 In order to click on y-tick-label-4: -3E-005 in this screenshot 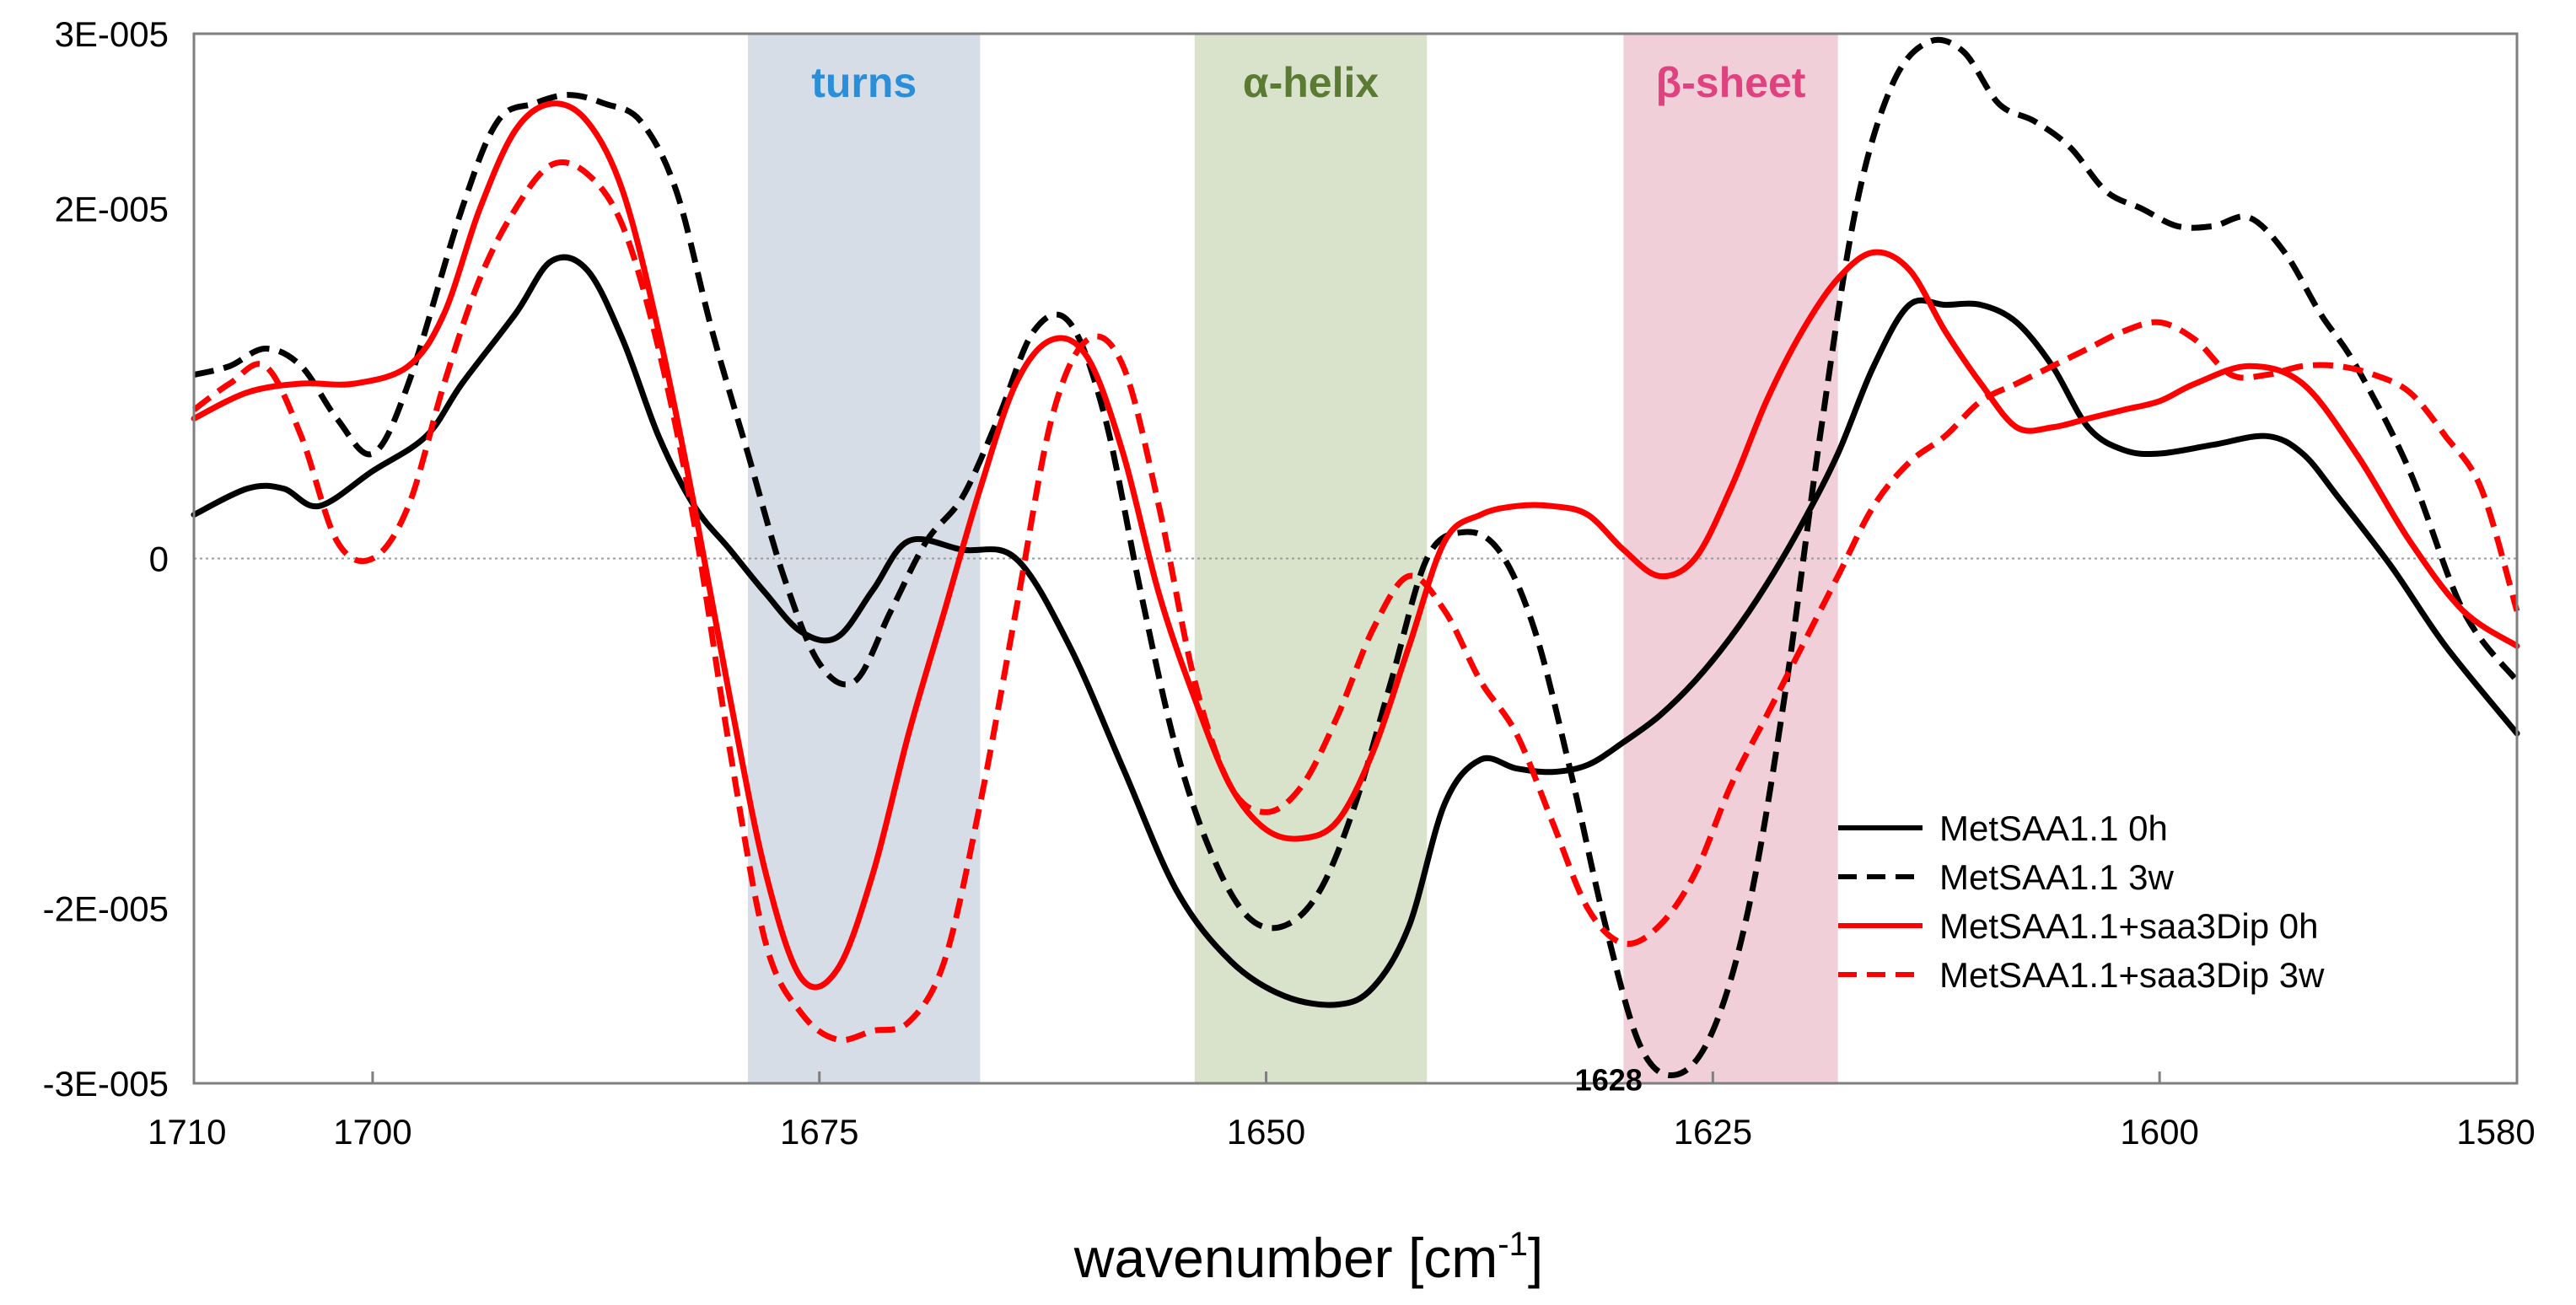, I will do `click(106, 1084)`.